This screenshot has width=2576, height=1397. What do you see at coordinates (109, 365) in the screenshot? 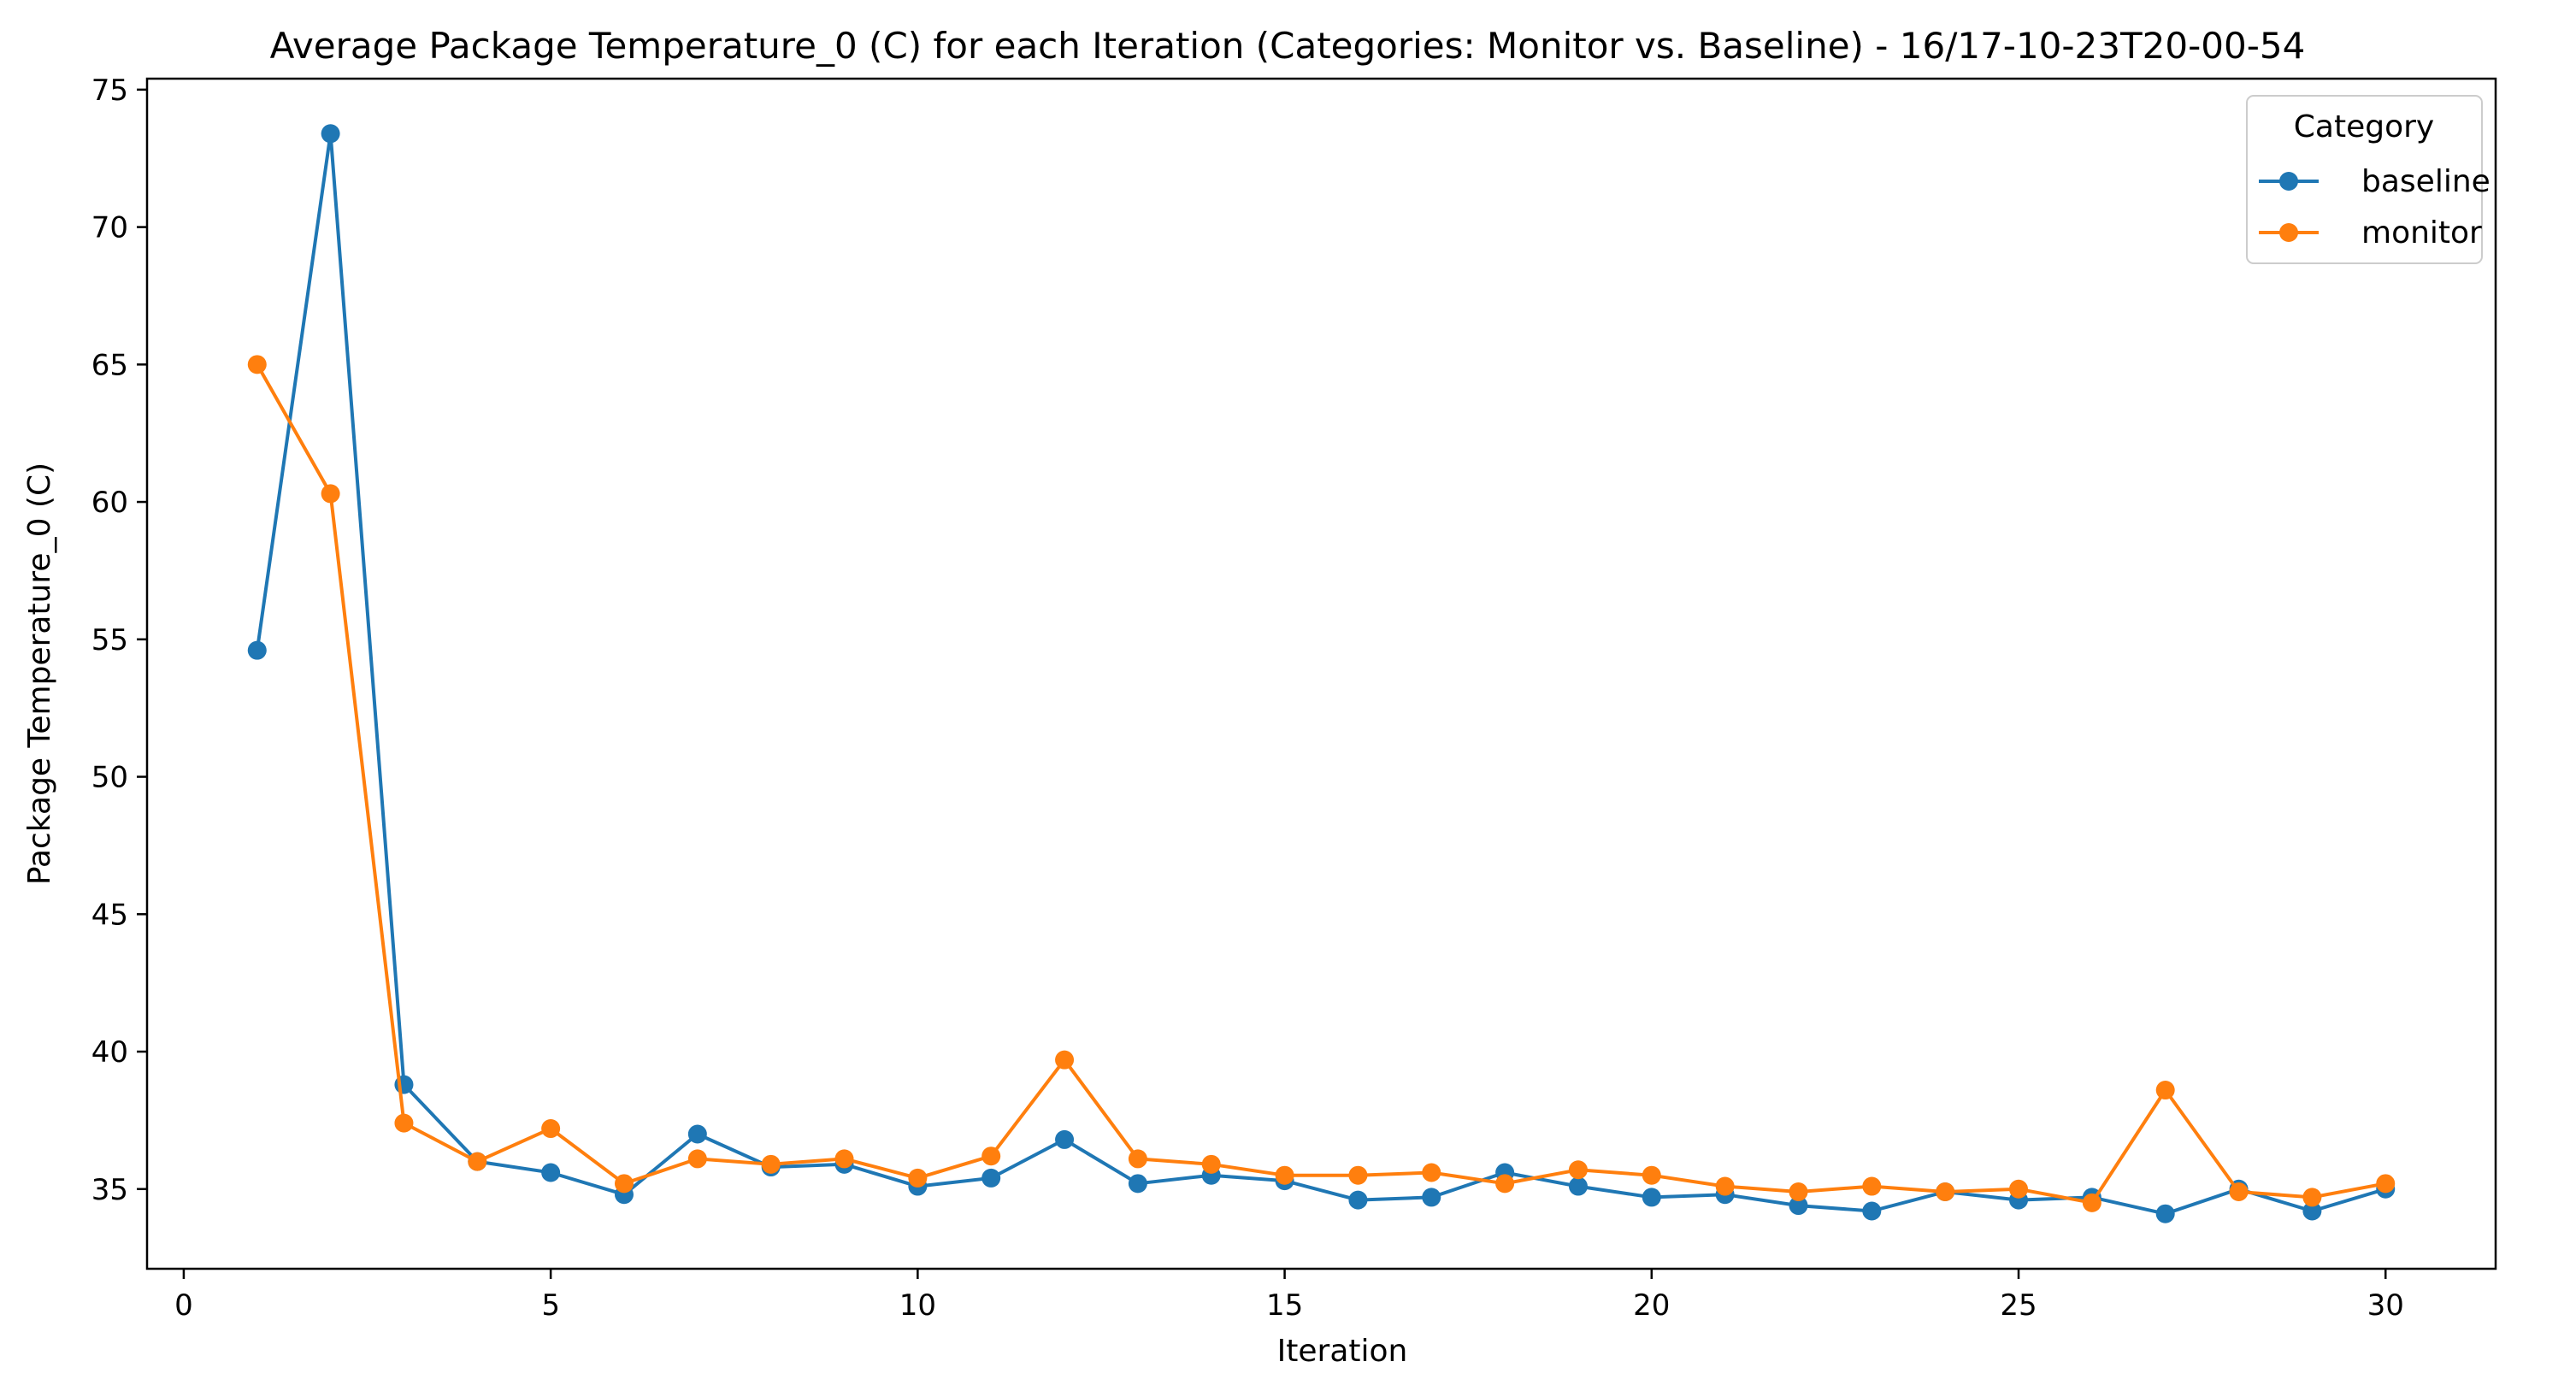
I see `y-tick-label: 65` at bounding box center [109, 365].